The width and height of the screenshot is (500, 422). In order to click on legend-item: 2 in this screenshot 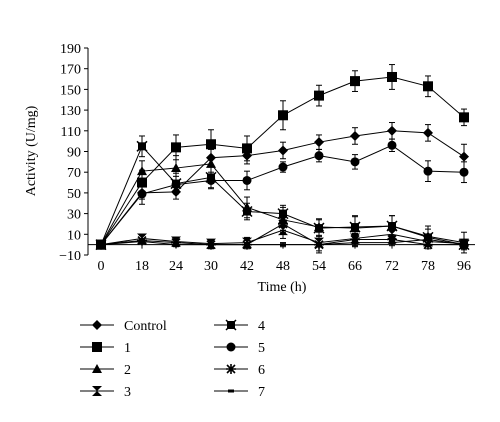, I will do `click(105, 370)`.